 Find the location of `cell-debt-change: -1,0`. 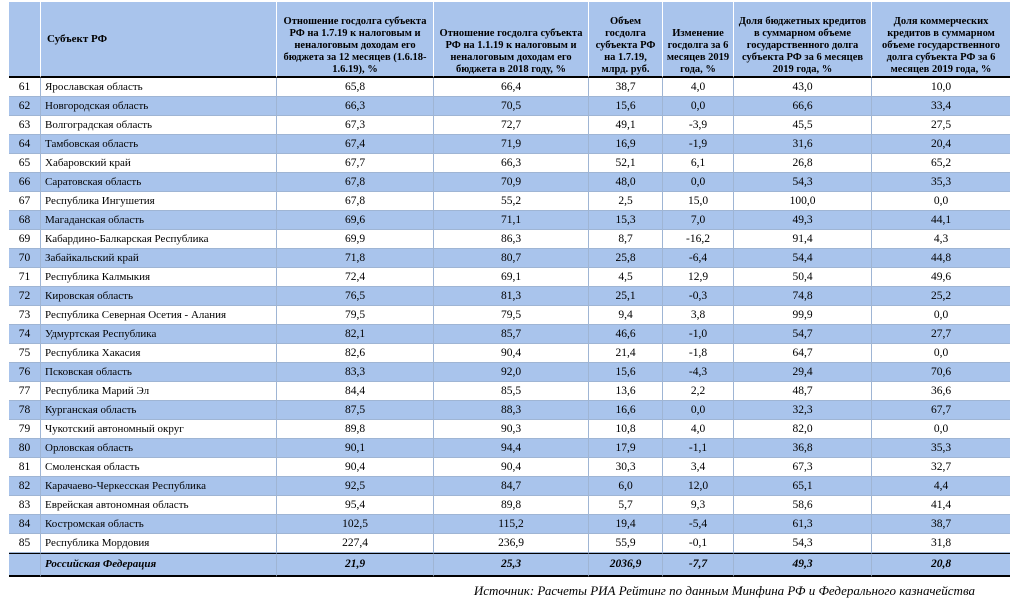

cell-debt-change: -1,0 is located at coordinates (697, 334).